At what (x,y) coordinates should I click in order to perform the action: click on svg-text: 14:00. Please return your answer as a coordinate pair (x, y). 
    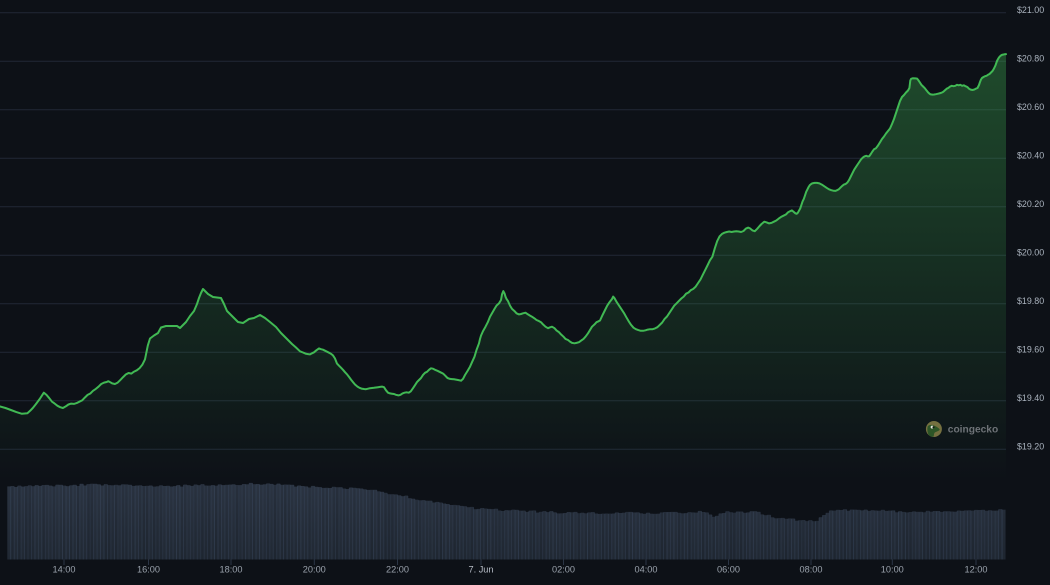
    Looking at the image, I should click on (64, 570).